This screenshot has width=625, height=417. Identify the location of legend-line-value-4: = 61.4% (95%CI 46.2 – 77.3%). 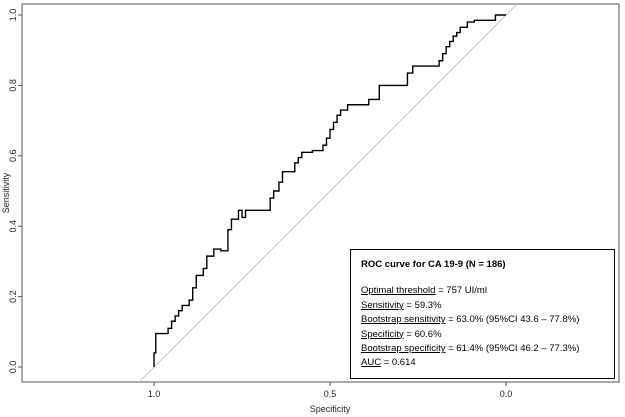
(512, 349).